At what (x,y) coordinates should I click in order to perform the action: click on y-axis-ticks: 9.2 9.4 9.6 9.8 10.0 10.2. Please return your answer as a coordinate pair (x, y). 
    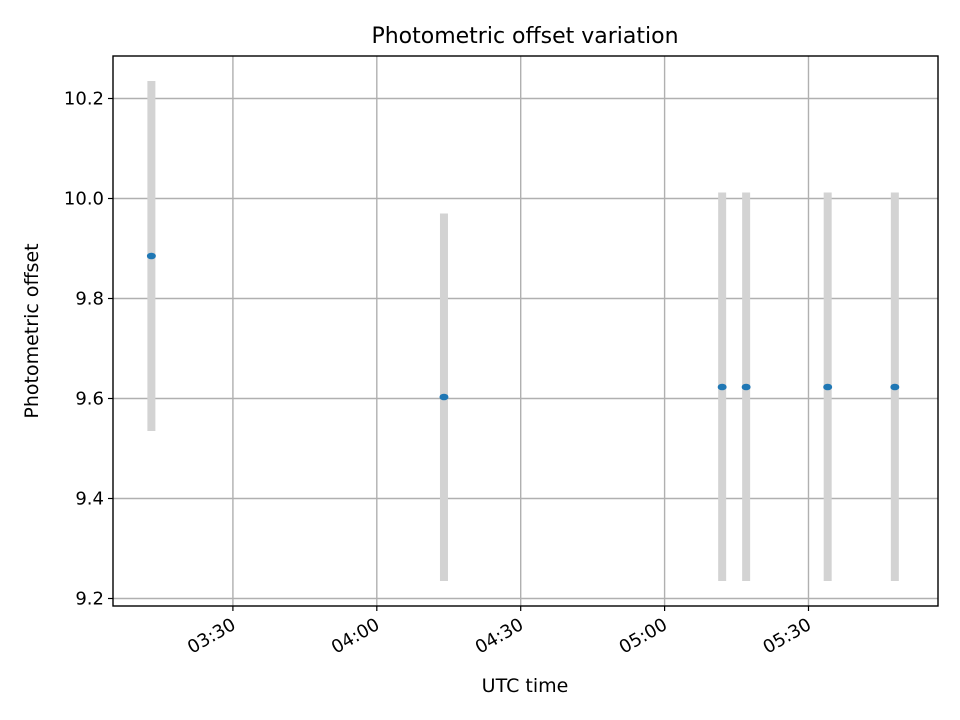
    Looking at the image, I should click on (88, 349).